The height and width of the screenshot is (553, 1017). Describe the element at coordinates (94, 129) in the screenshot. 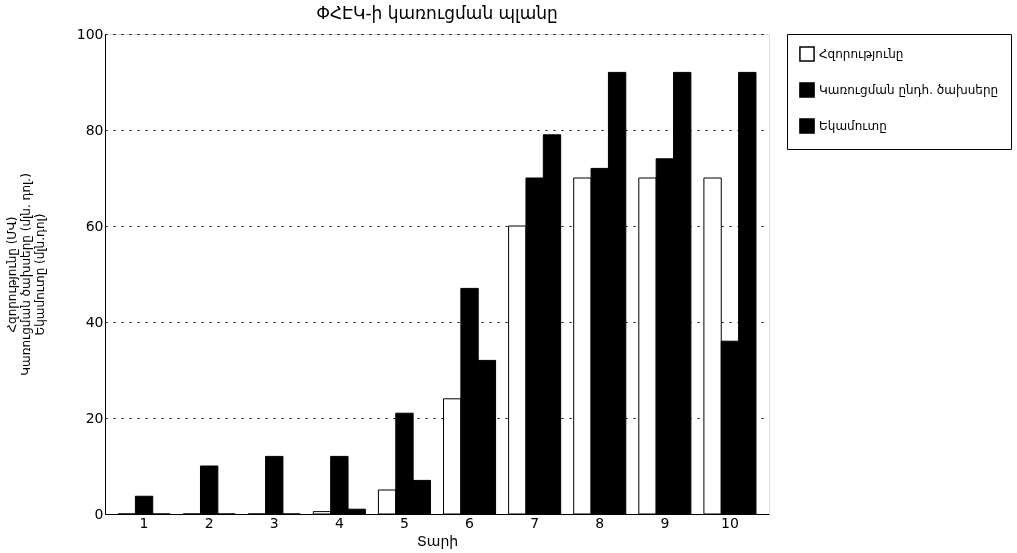

I see `y-tick-label: 80` at that location.